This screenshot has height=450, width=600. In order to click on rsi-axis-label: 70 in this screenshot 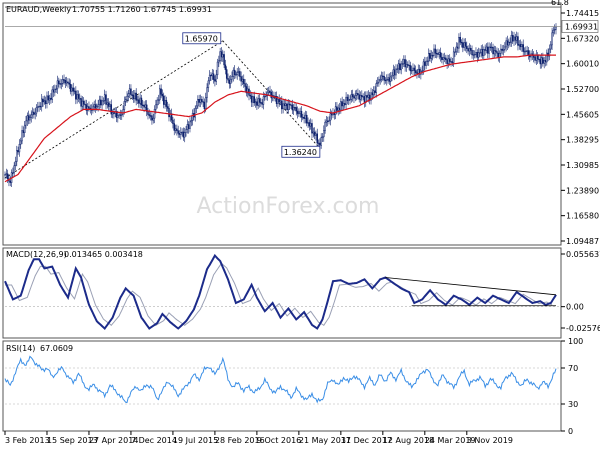, I will do `click(573, 368)`.